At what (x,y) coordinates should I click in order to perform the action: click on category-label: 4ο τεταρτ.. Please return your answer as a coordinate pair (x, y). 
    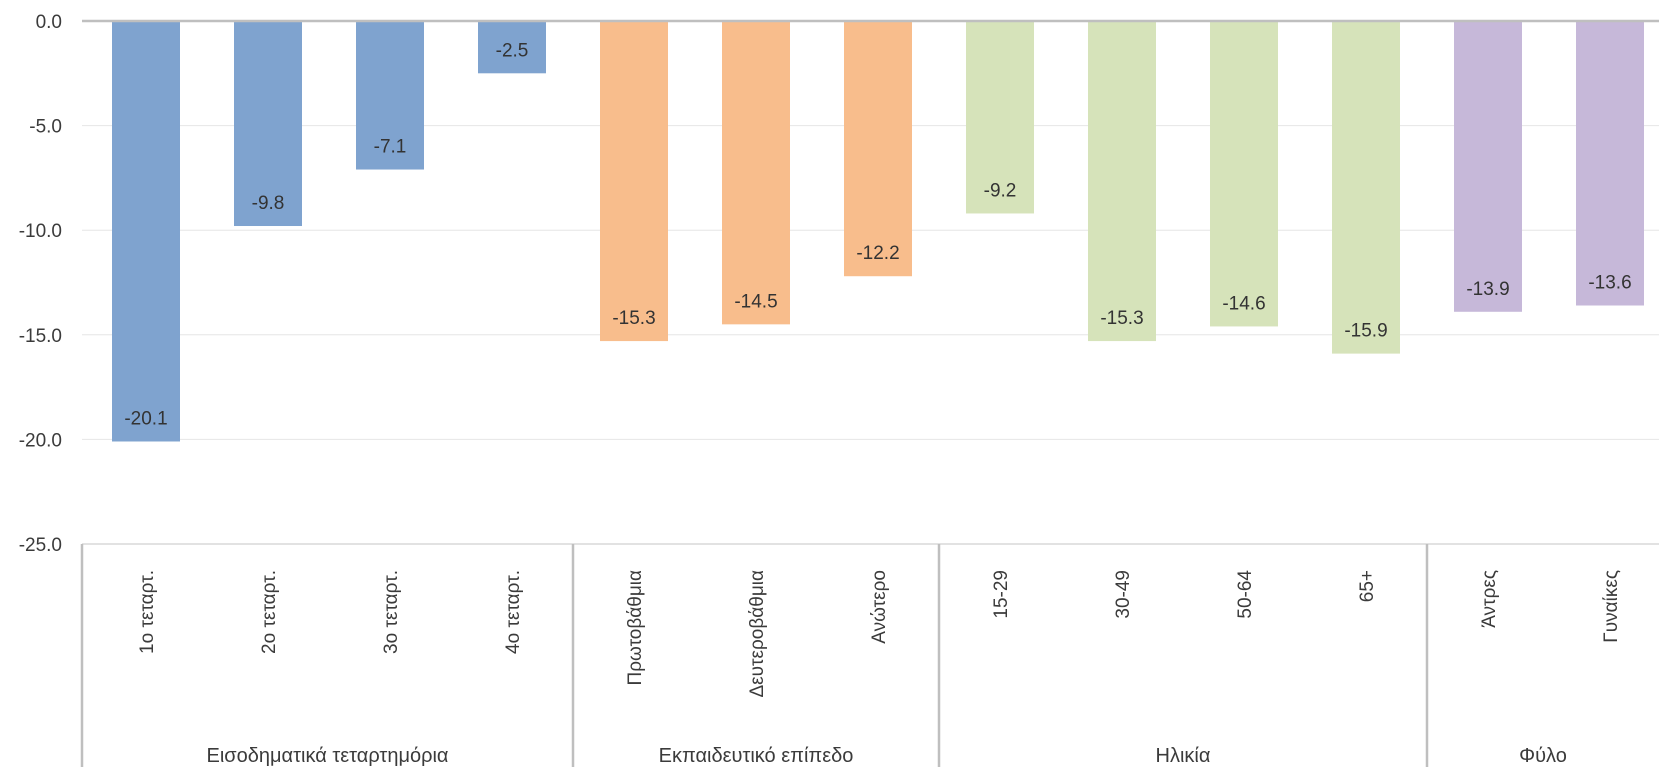
    Looking at the image, I should click on (513, 612).